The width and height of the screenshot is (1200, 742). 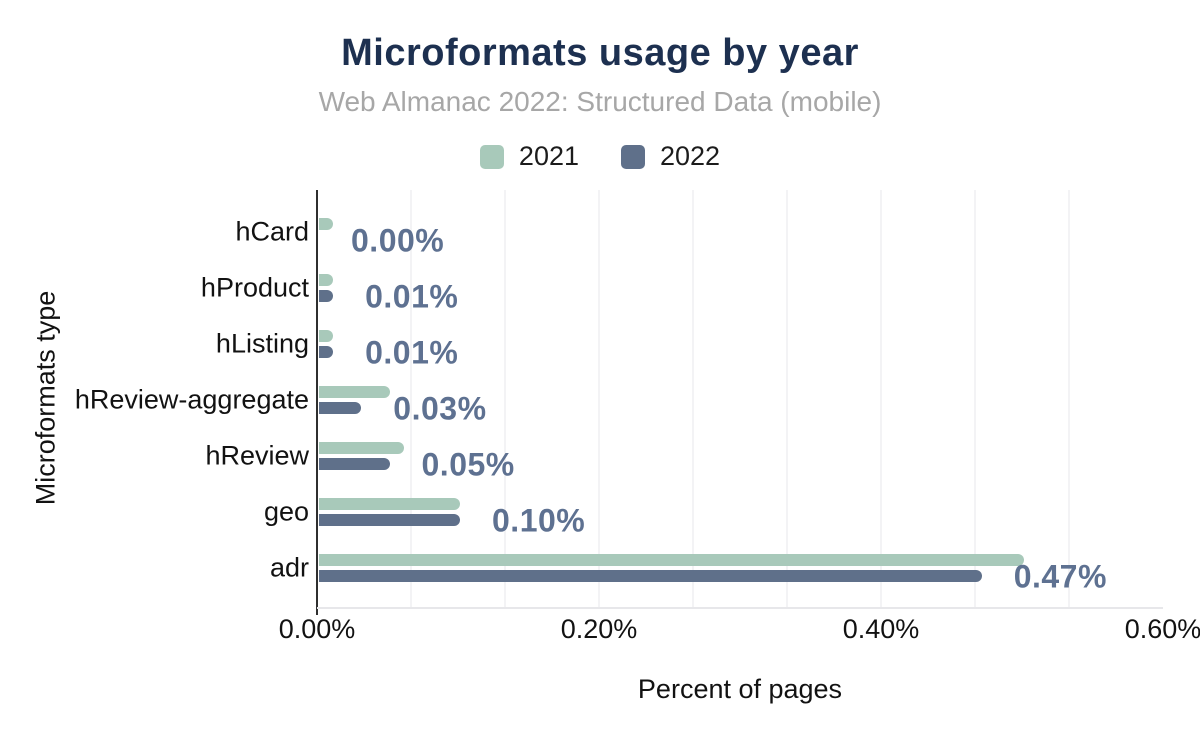 What do you see at coordinates (286, 511) in the screenshot?
I see `category-label-geo: geo` at bounding box center [286, 511].